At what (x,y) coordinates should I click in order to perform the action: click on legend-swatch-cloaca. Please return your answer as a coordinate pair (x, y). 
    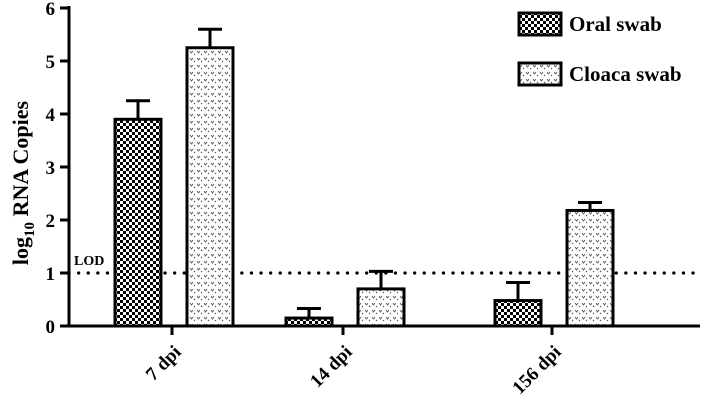
    Looking at the image, I should click on (540, 74).